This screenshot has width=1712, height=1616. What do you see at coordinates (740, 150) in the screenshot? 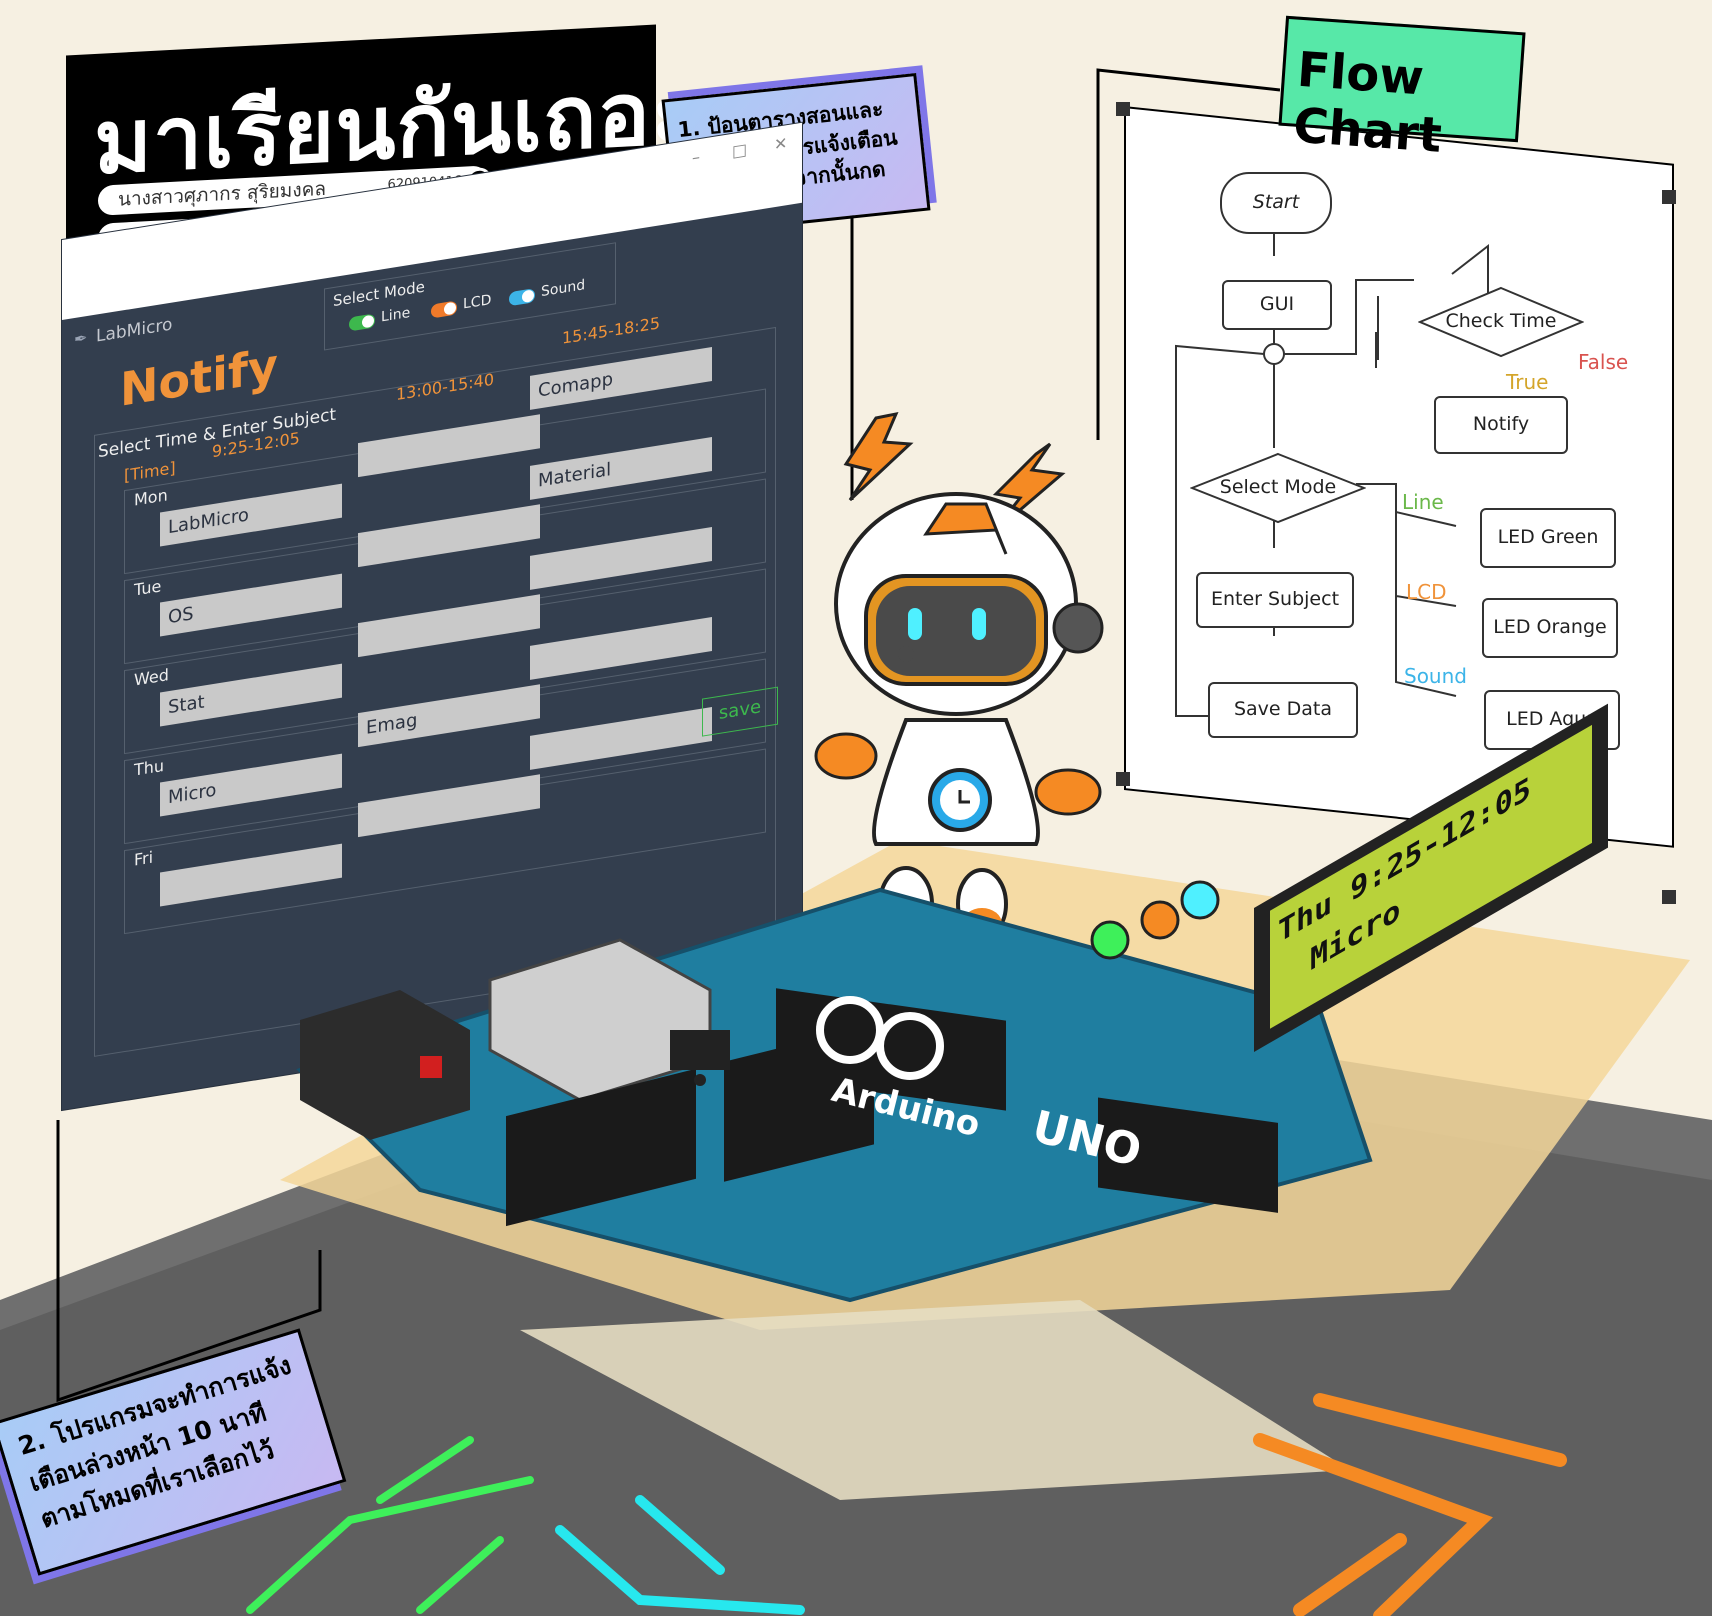
I see `maximize-icon: □` at bounding box center [740, 150].